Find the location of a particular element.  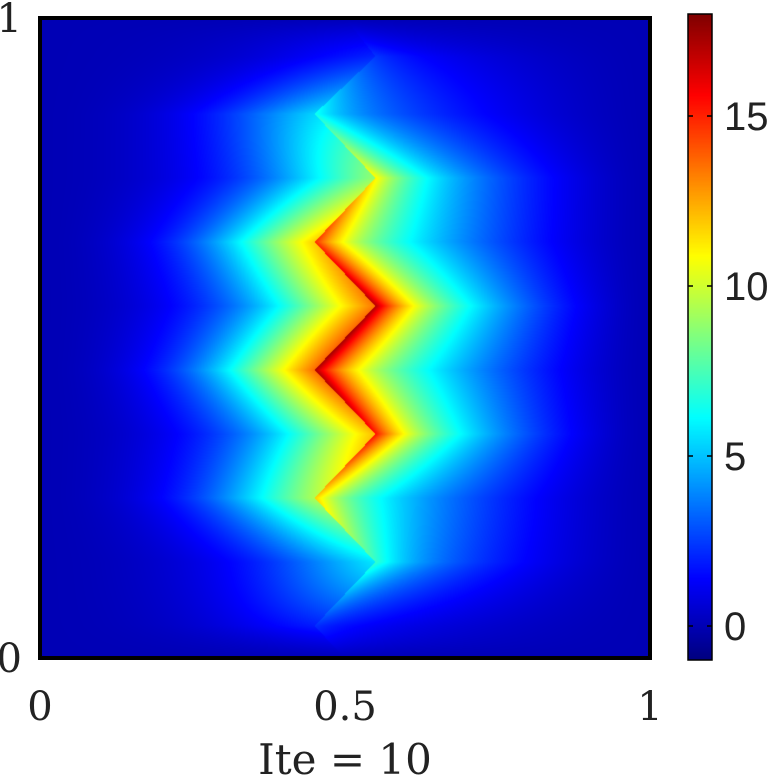

colorbar-frame is located at coordinates (700, 337).